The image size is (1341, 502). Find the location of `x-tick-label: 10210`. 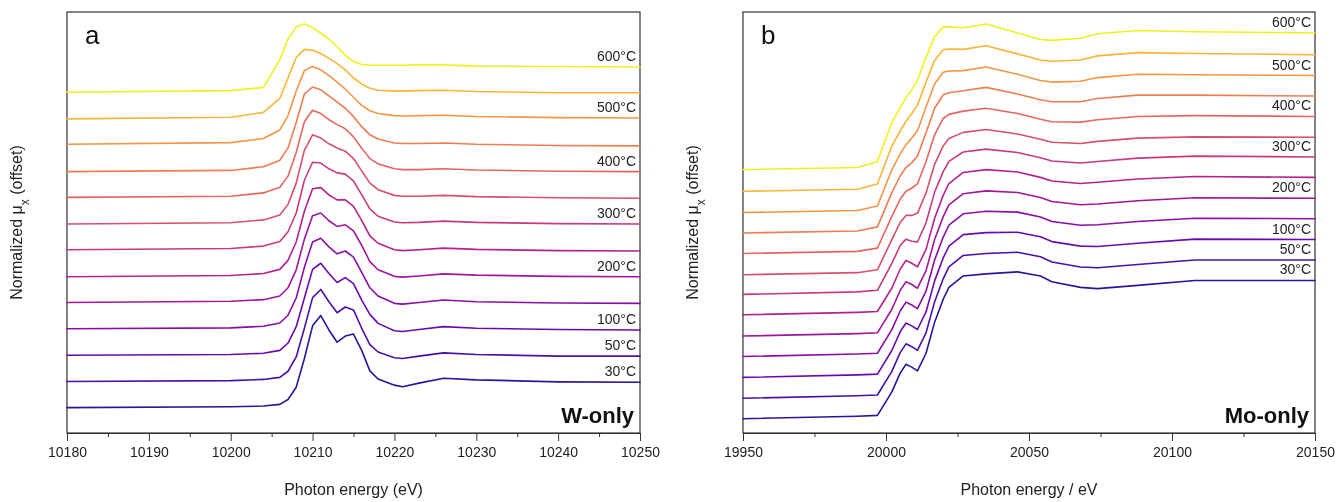

x-tick-label: 10210 is located at coordinates (313, 452).